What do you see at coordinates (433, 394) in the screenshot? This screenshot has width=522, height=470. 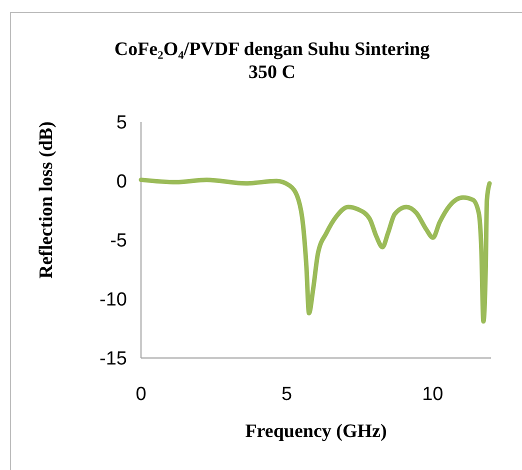 I see `x-tick-label: 10` at bounding box center [433, 394].